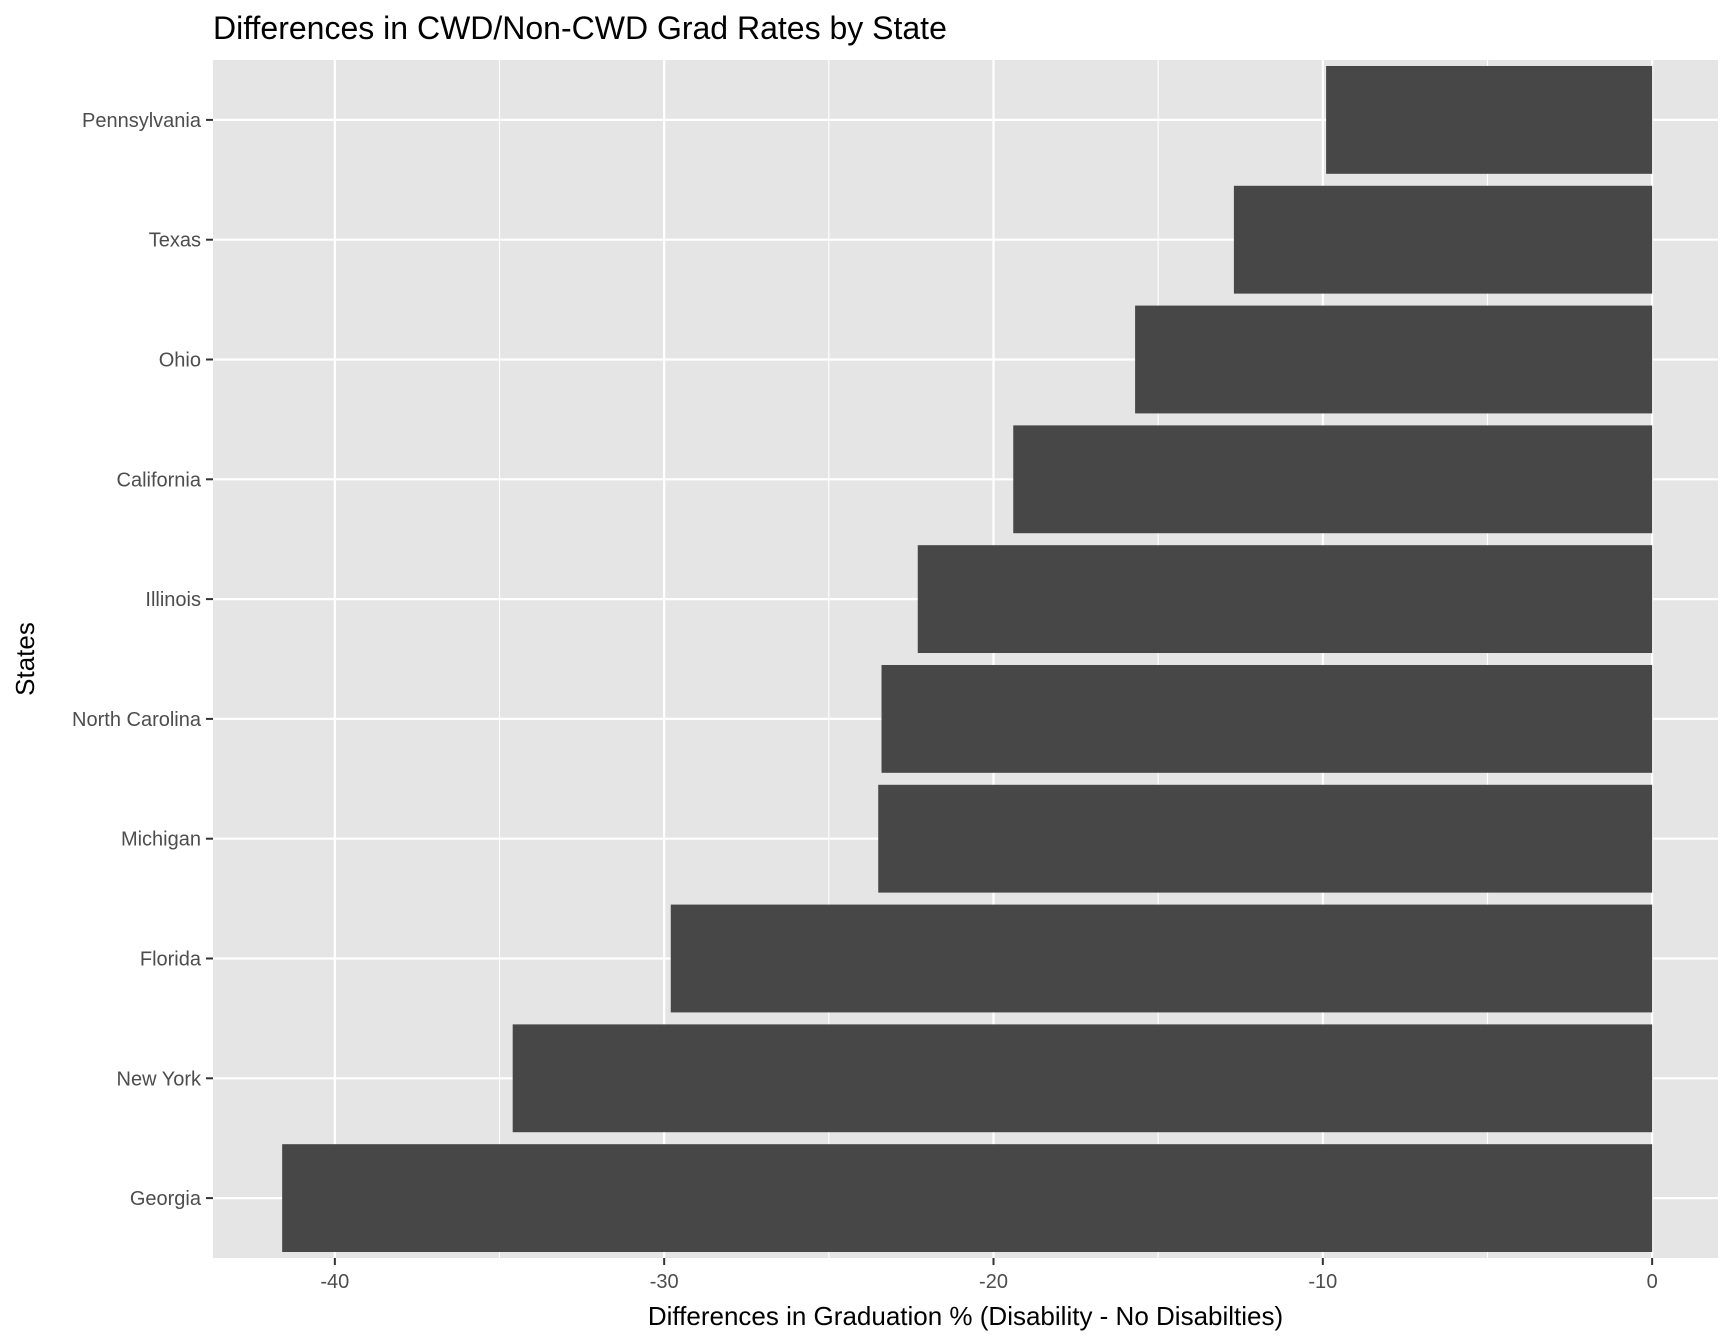 This screenshot has width=1728, height=1344. What do you see at coordinates (664, 1282) in the screenshot?
I see `x-tick-label: -30` at bounding box center [664, 1282].